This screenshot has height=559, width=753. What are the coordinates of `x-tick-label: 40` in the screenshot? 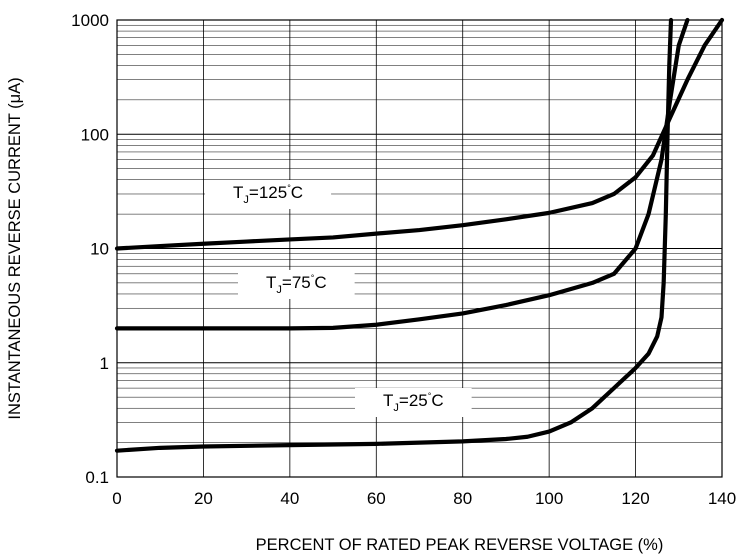 It's located at (289, 498).